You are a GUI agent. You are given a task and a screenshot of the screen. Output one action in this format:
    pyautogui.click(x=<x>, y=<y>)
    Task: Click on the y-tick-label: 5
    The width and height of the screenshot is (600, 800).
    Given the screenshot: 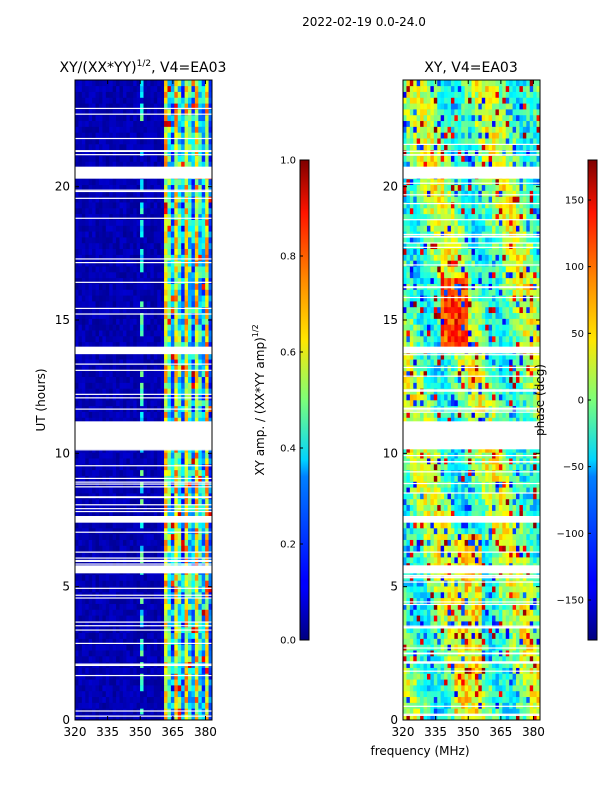 What is the action you would take?
    pyautogui.click(x=66, y=587)
    